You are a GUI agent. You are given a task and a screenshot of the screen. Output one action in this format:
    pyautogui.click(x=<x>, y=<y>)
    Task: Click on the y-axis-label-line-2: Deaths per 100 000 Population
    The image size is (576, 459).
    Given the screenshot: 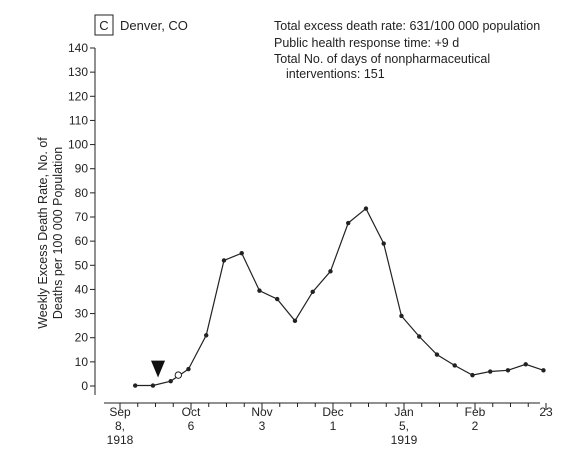 What is the action you would take?
    pyautogui.click(x=58, y=233)
    